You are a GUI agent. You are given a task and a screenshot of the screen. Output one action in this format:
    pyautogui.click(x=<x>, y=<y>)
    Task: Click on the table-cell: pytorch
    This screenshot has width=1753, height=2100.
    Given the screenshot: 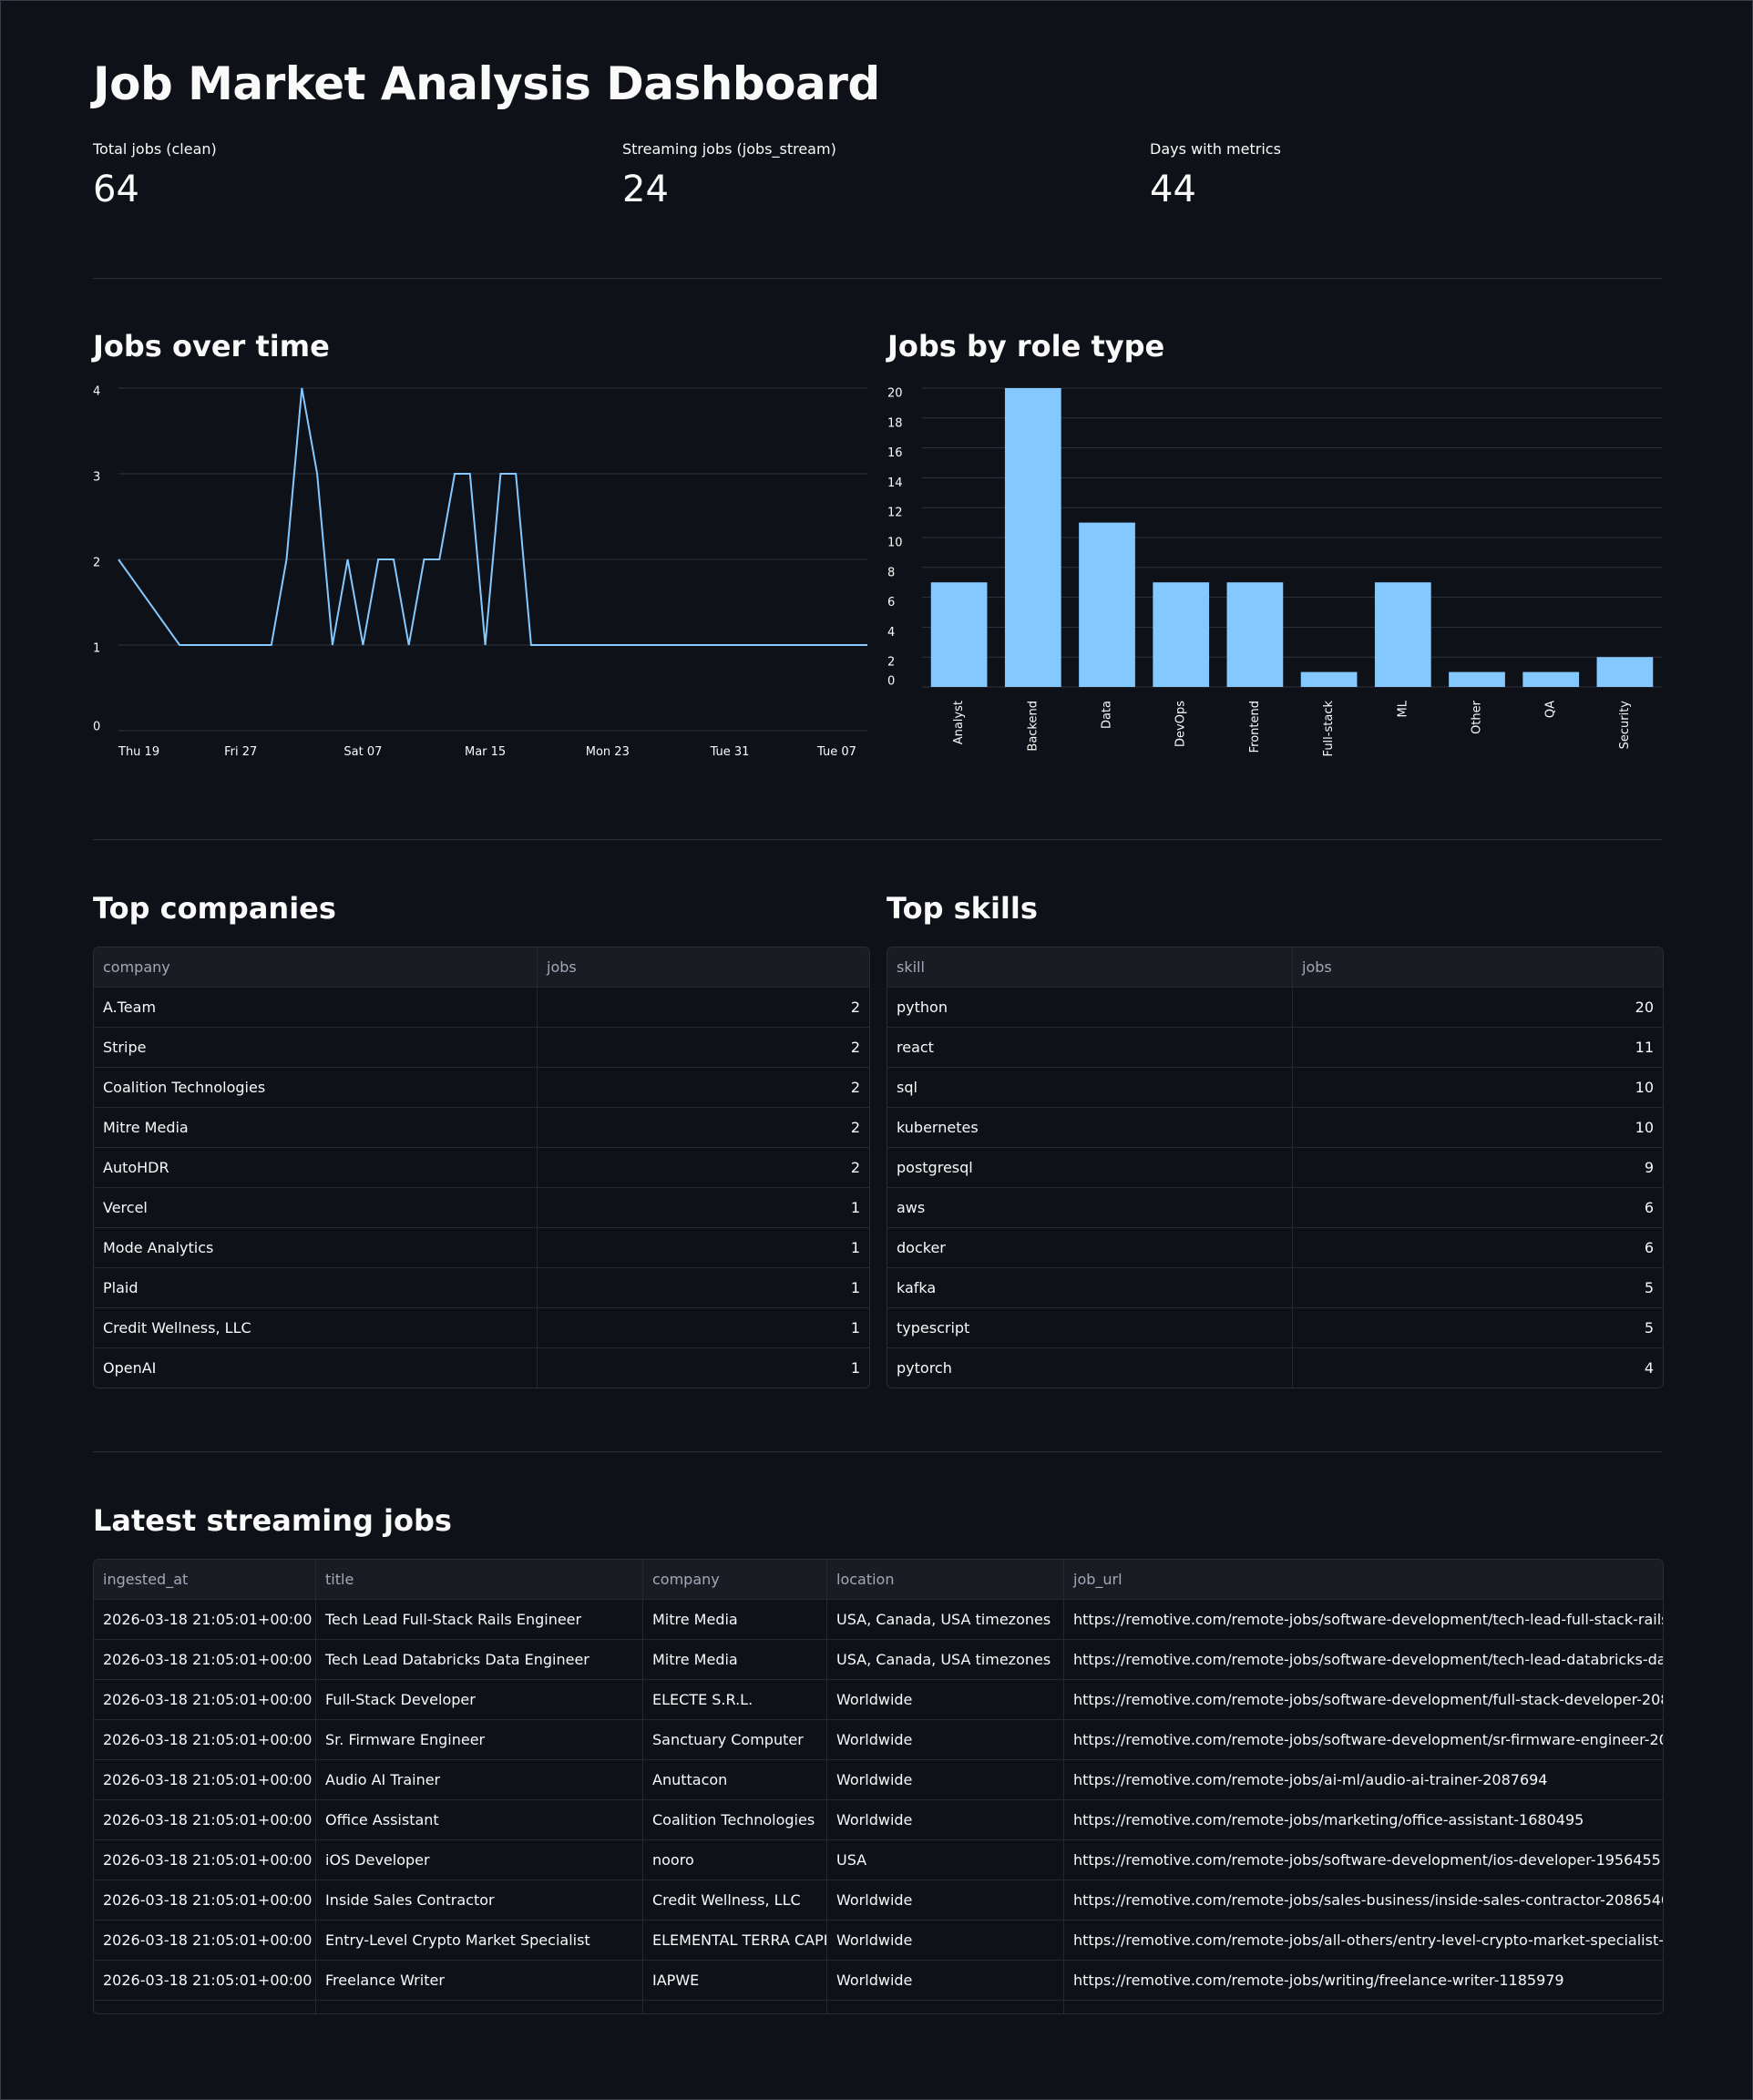 What is the action you would take?
    pyautogui.click(x=1090, y=1368)
    